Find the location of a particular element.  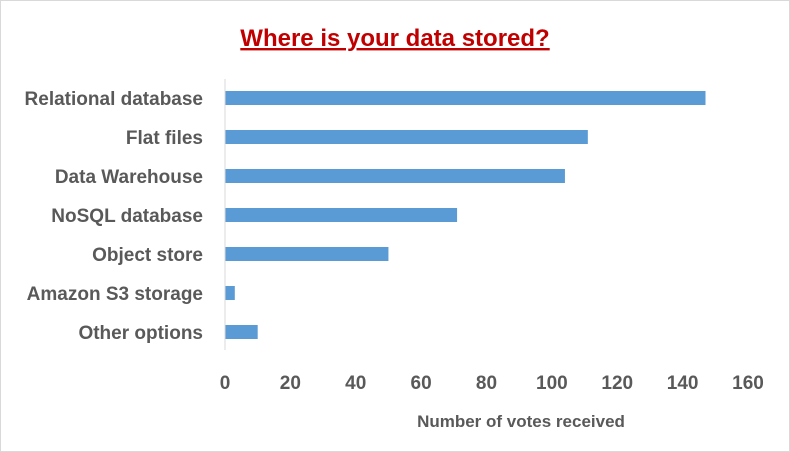

x-tick-label: 160 is located at coordinates (748, 383).